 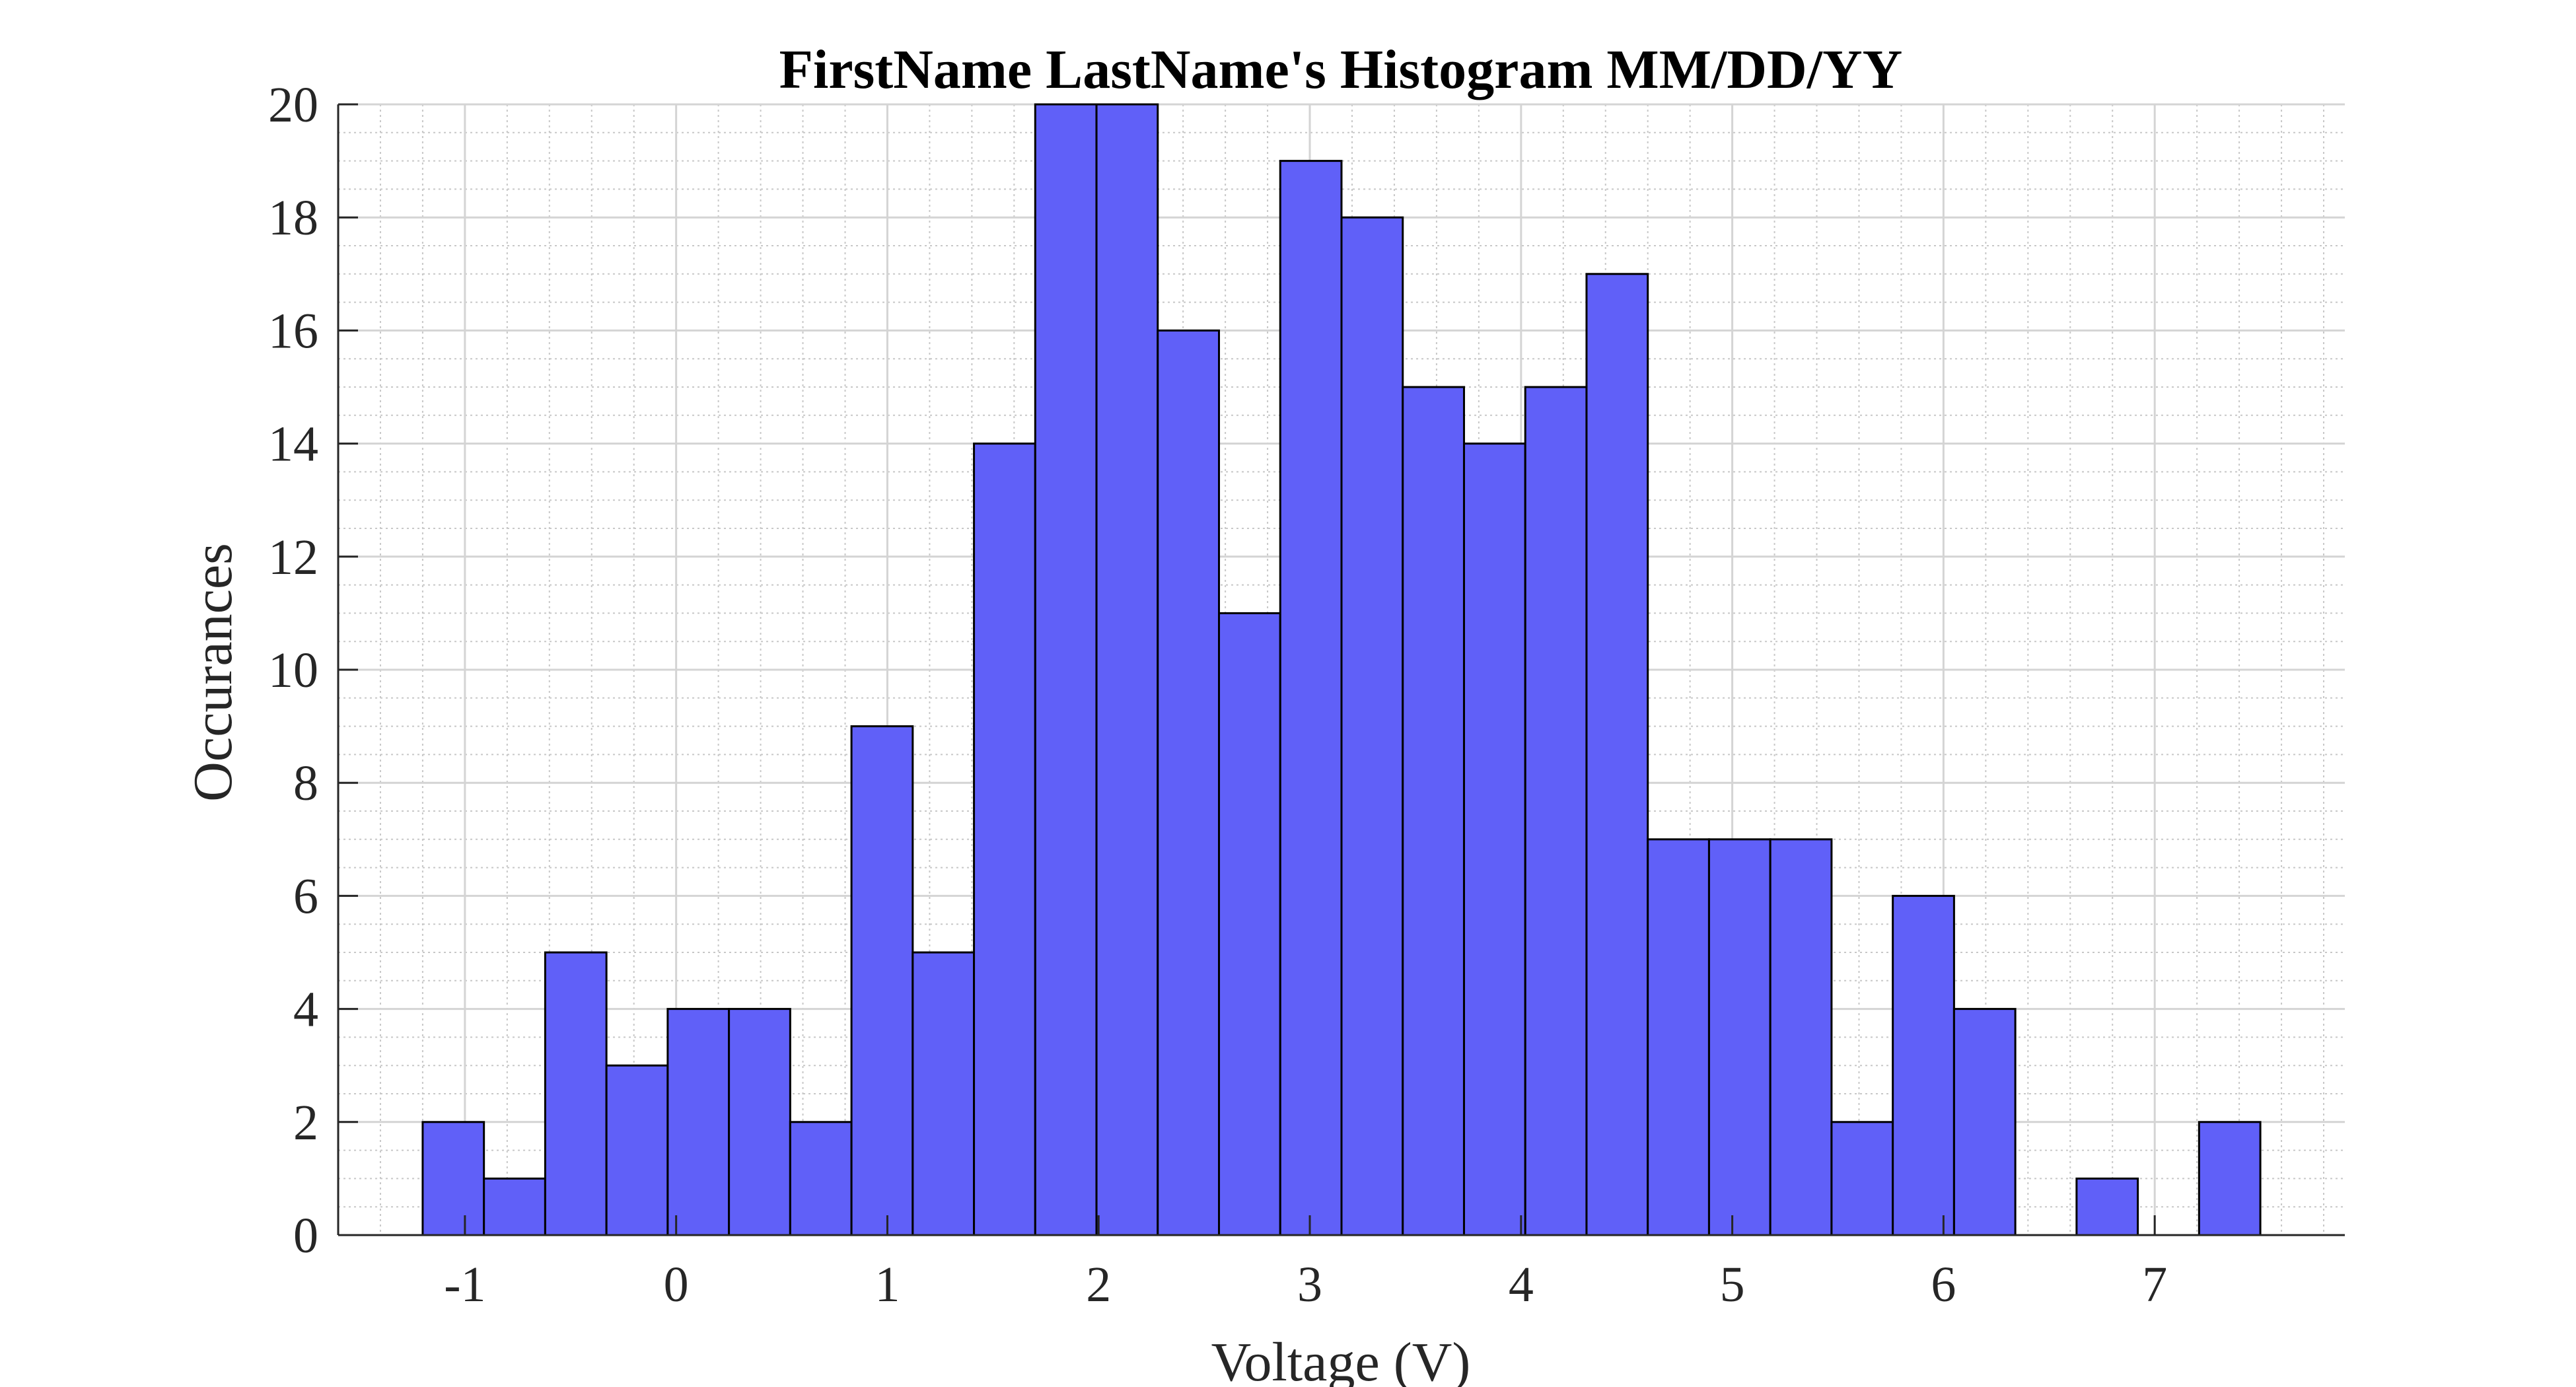 I want to click on x-tick-label: 1, so click(x=887, y=1284).